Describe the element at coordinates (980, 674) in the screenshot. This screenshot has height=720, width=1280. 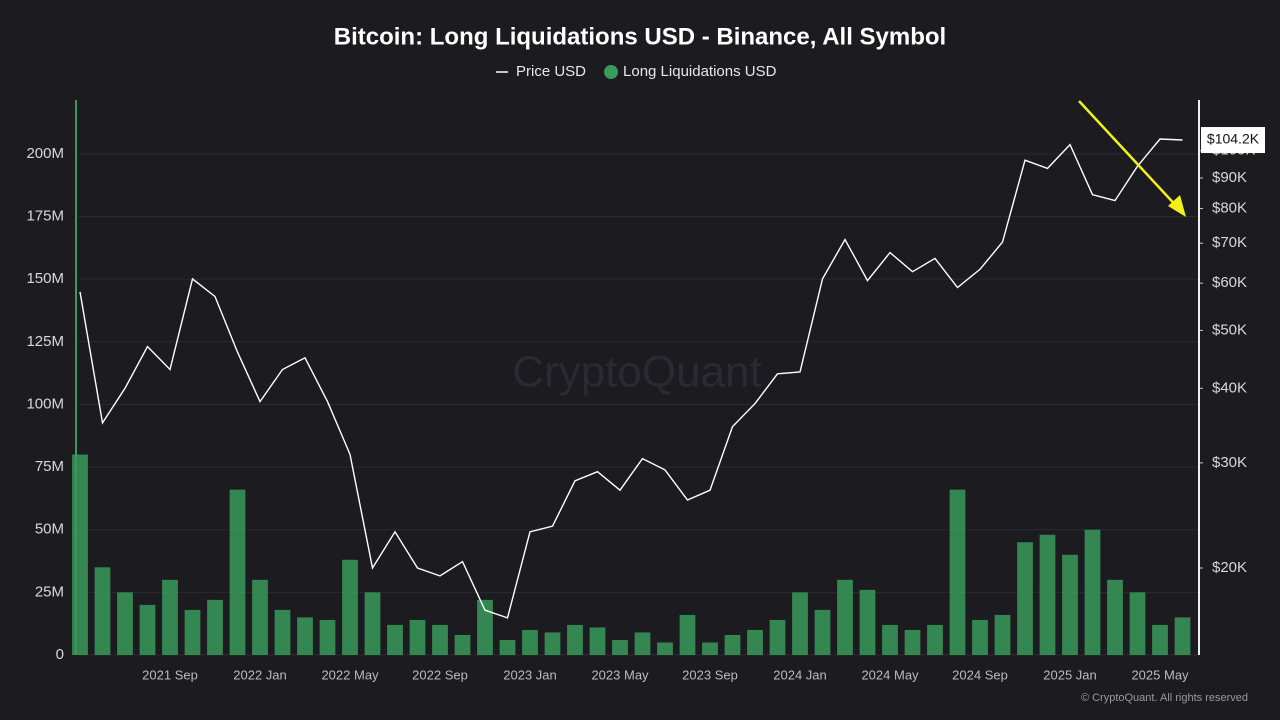
I see `x-tick-label: 2024 Sep` at that location.